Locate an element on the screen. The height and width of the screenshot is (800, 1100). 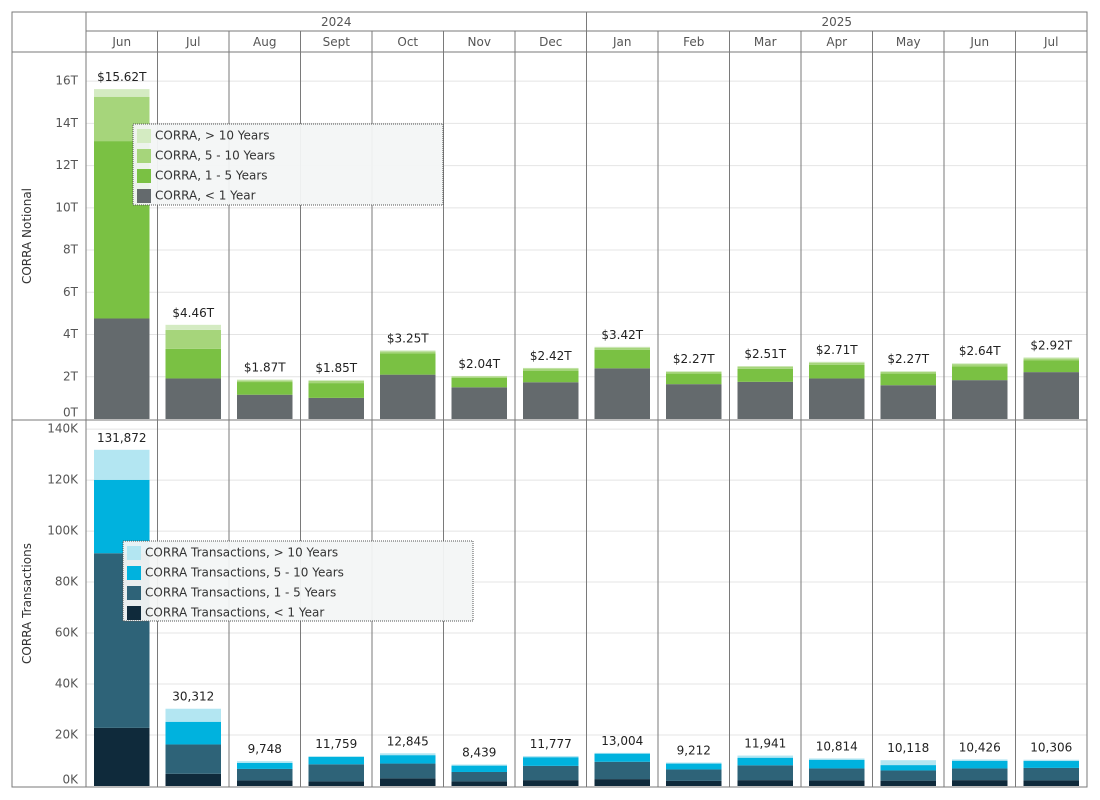
y-tick-label: 100K is located at coordinates (63, 531).